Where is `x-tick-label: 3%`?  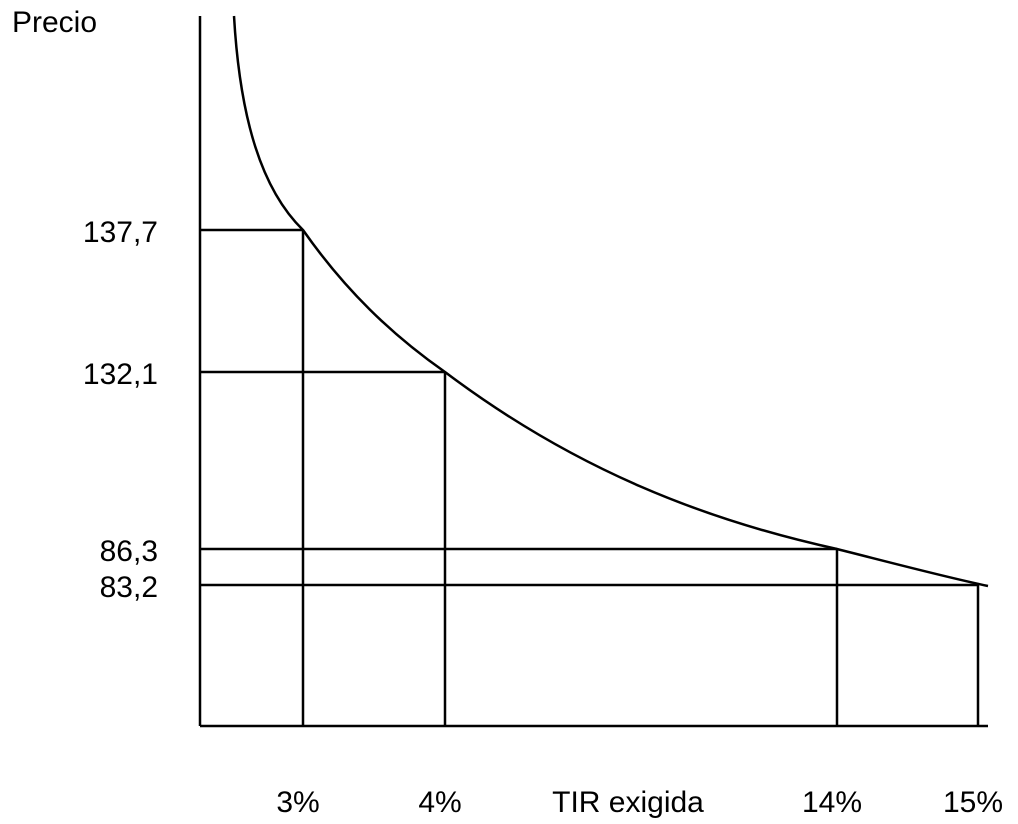
x-tick-label: 3% is located at coordinates (297, 802).